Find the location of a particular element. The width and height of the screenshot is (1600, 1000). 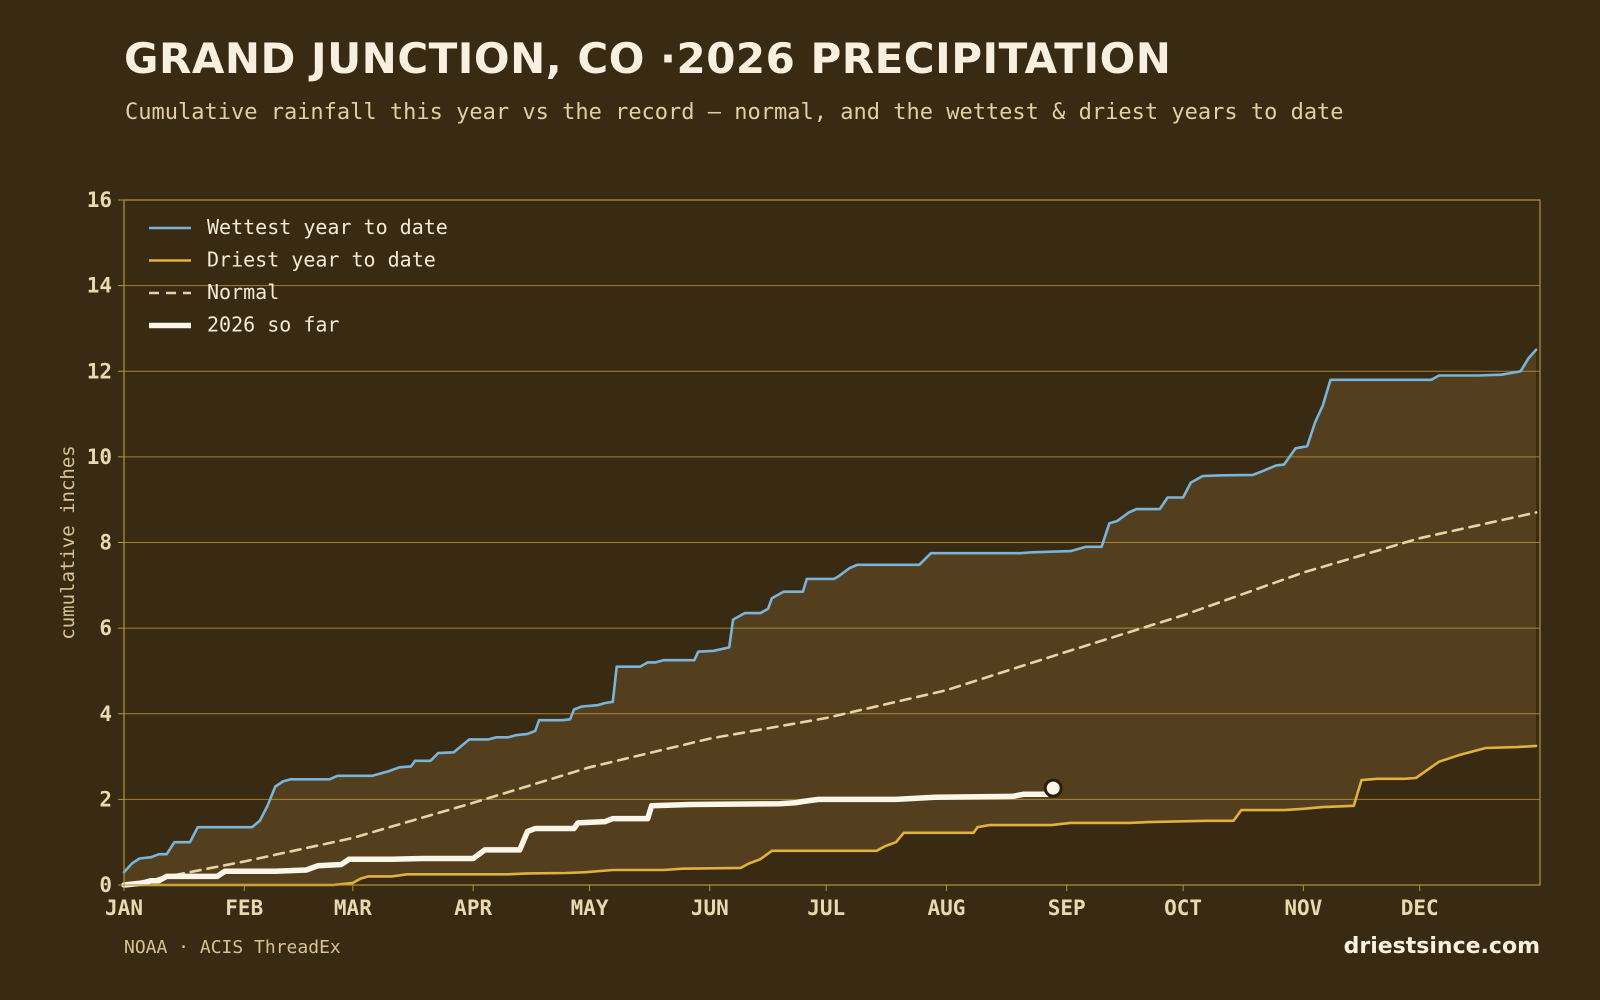

y-tick-label: 4 is located at coordinates (105, 714).